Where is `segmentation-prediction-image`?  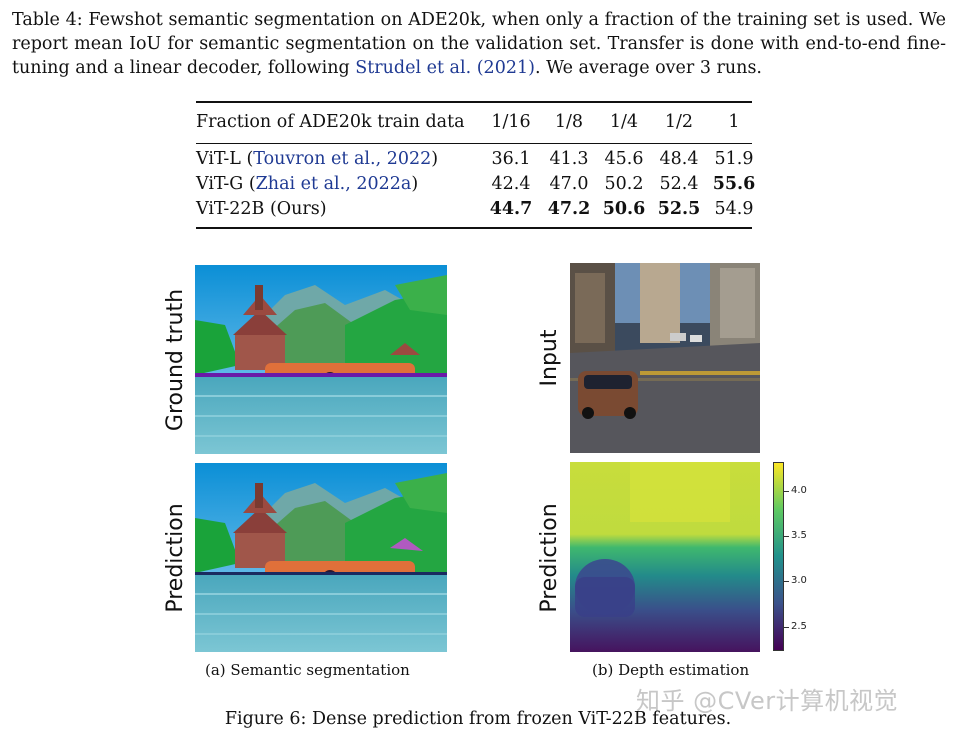
segmentation-prediction-image is located at coordinates (321, 557).